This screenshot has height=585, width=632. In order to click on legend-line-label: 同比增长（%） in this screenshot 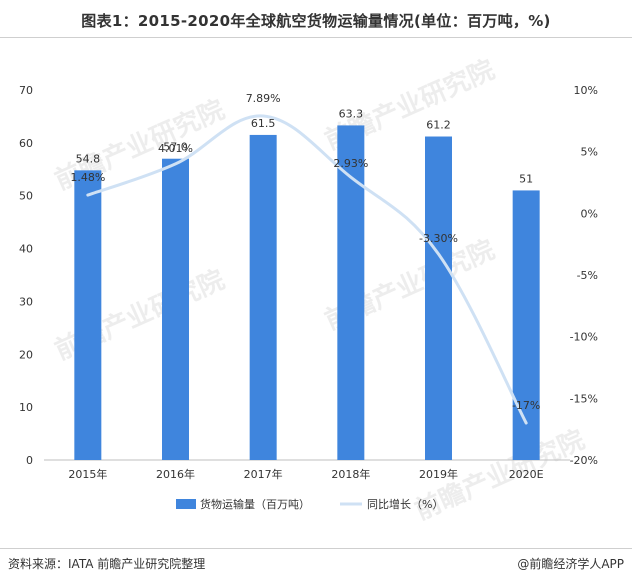, I will do `click(405, 504)`.